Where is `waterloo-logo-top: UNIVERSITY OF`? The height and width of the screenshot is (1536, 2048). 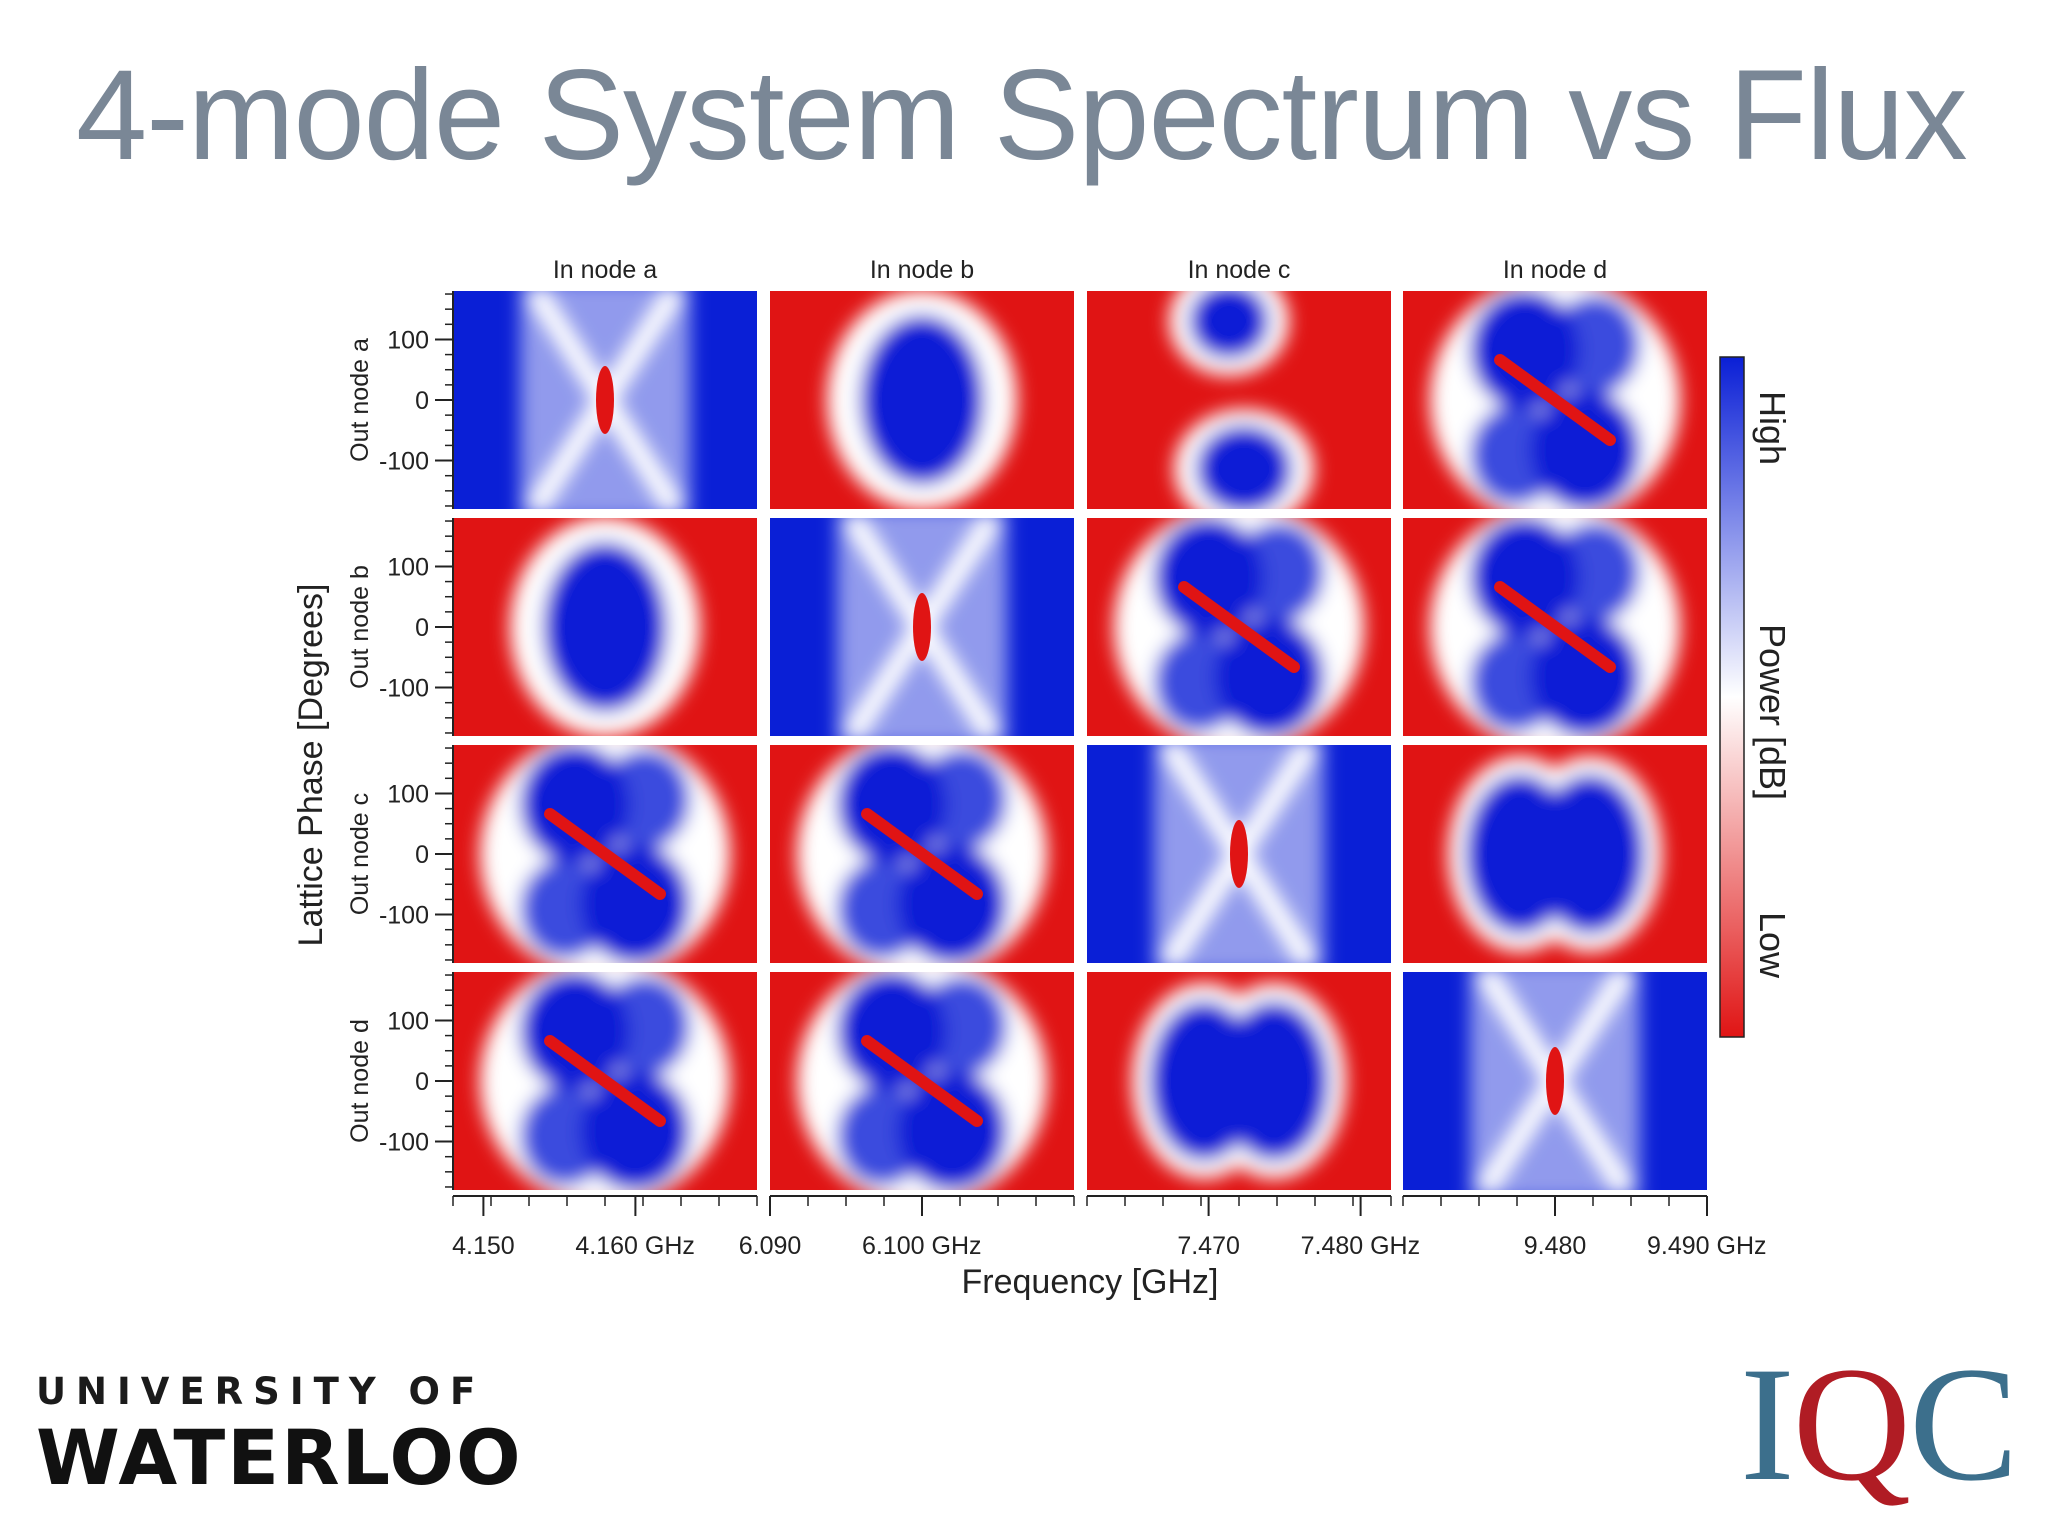
waterloo-logo-top: UNIVERSITY OF is located at coordinates (261, 1391).